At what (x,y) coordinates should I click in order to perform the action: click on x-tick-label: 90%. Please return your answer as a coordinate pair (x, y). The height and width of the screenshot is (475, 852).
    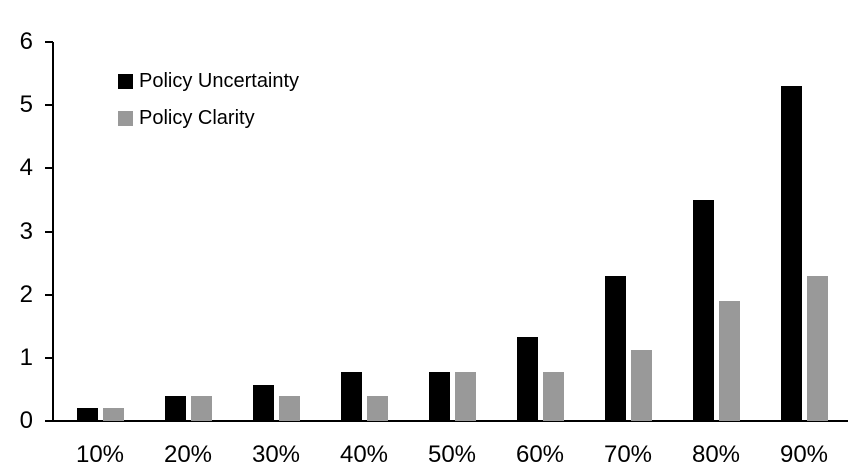
    Looking at the image, I should click on (804, 454).